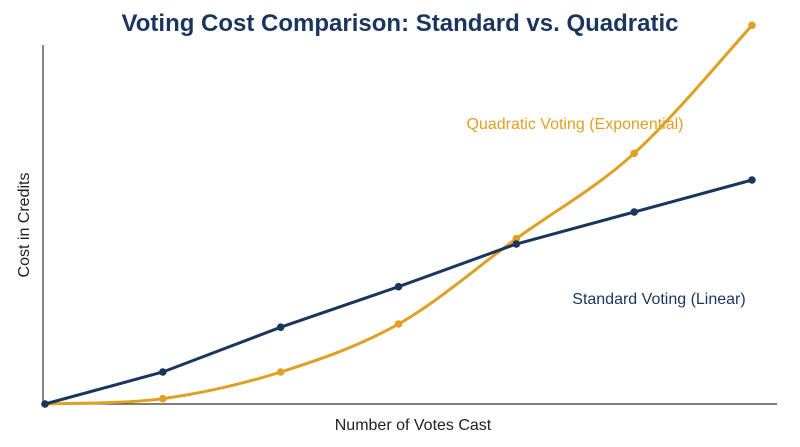 The width and height of the screenshot is (800, 447). Describe the element at coordinates (24, 225) in the screenshot. I see `y-axis-label: Cost in Credits` at that location.